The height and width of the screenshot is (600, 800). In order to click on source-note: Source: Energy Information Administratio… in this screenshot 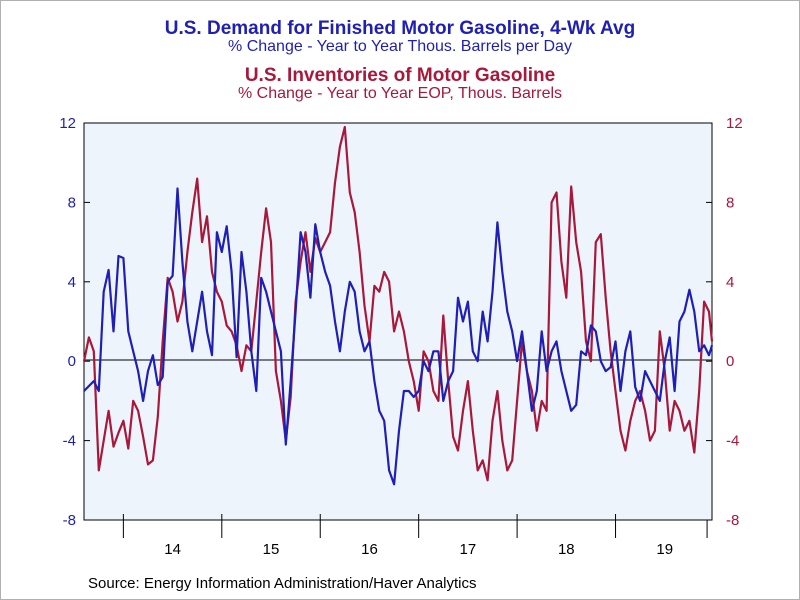, I will do `click(282, 583)`.